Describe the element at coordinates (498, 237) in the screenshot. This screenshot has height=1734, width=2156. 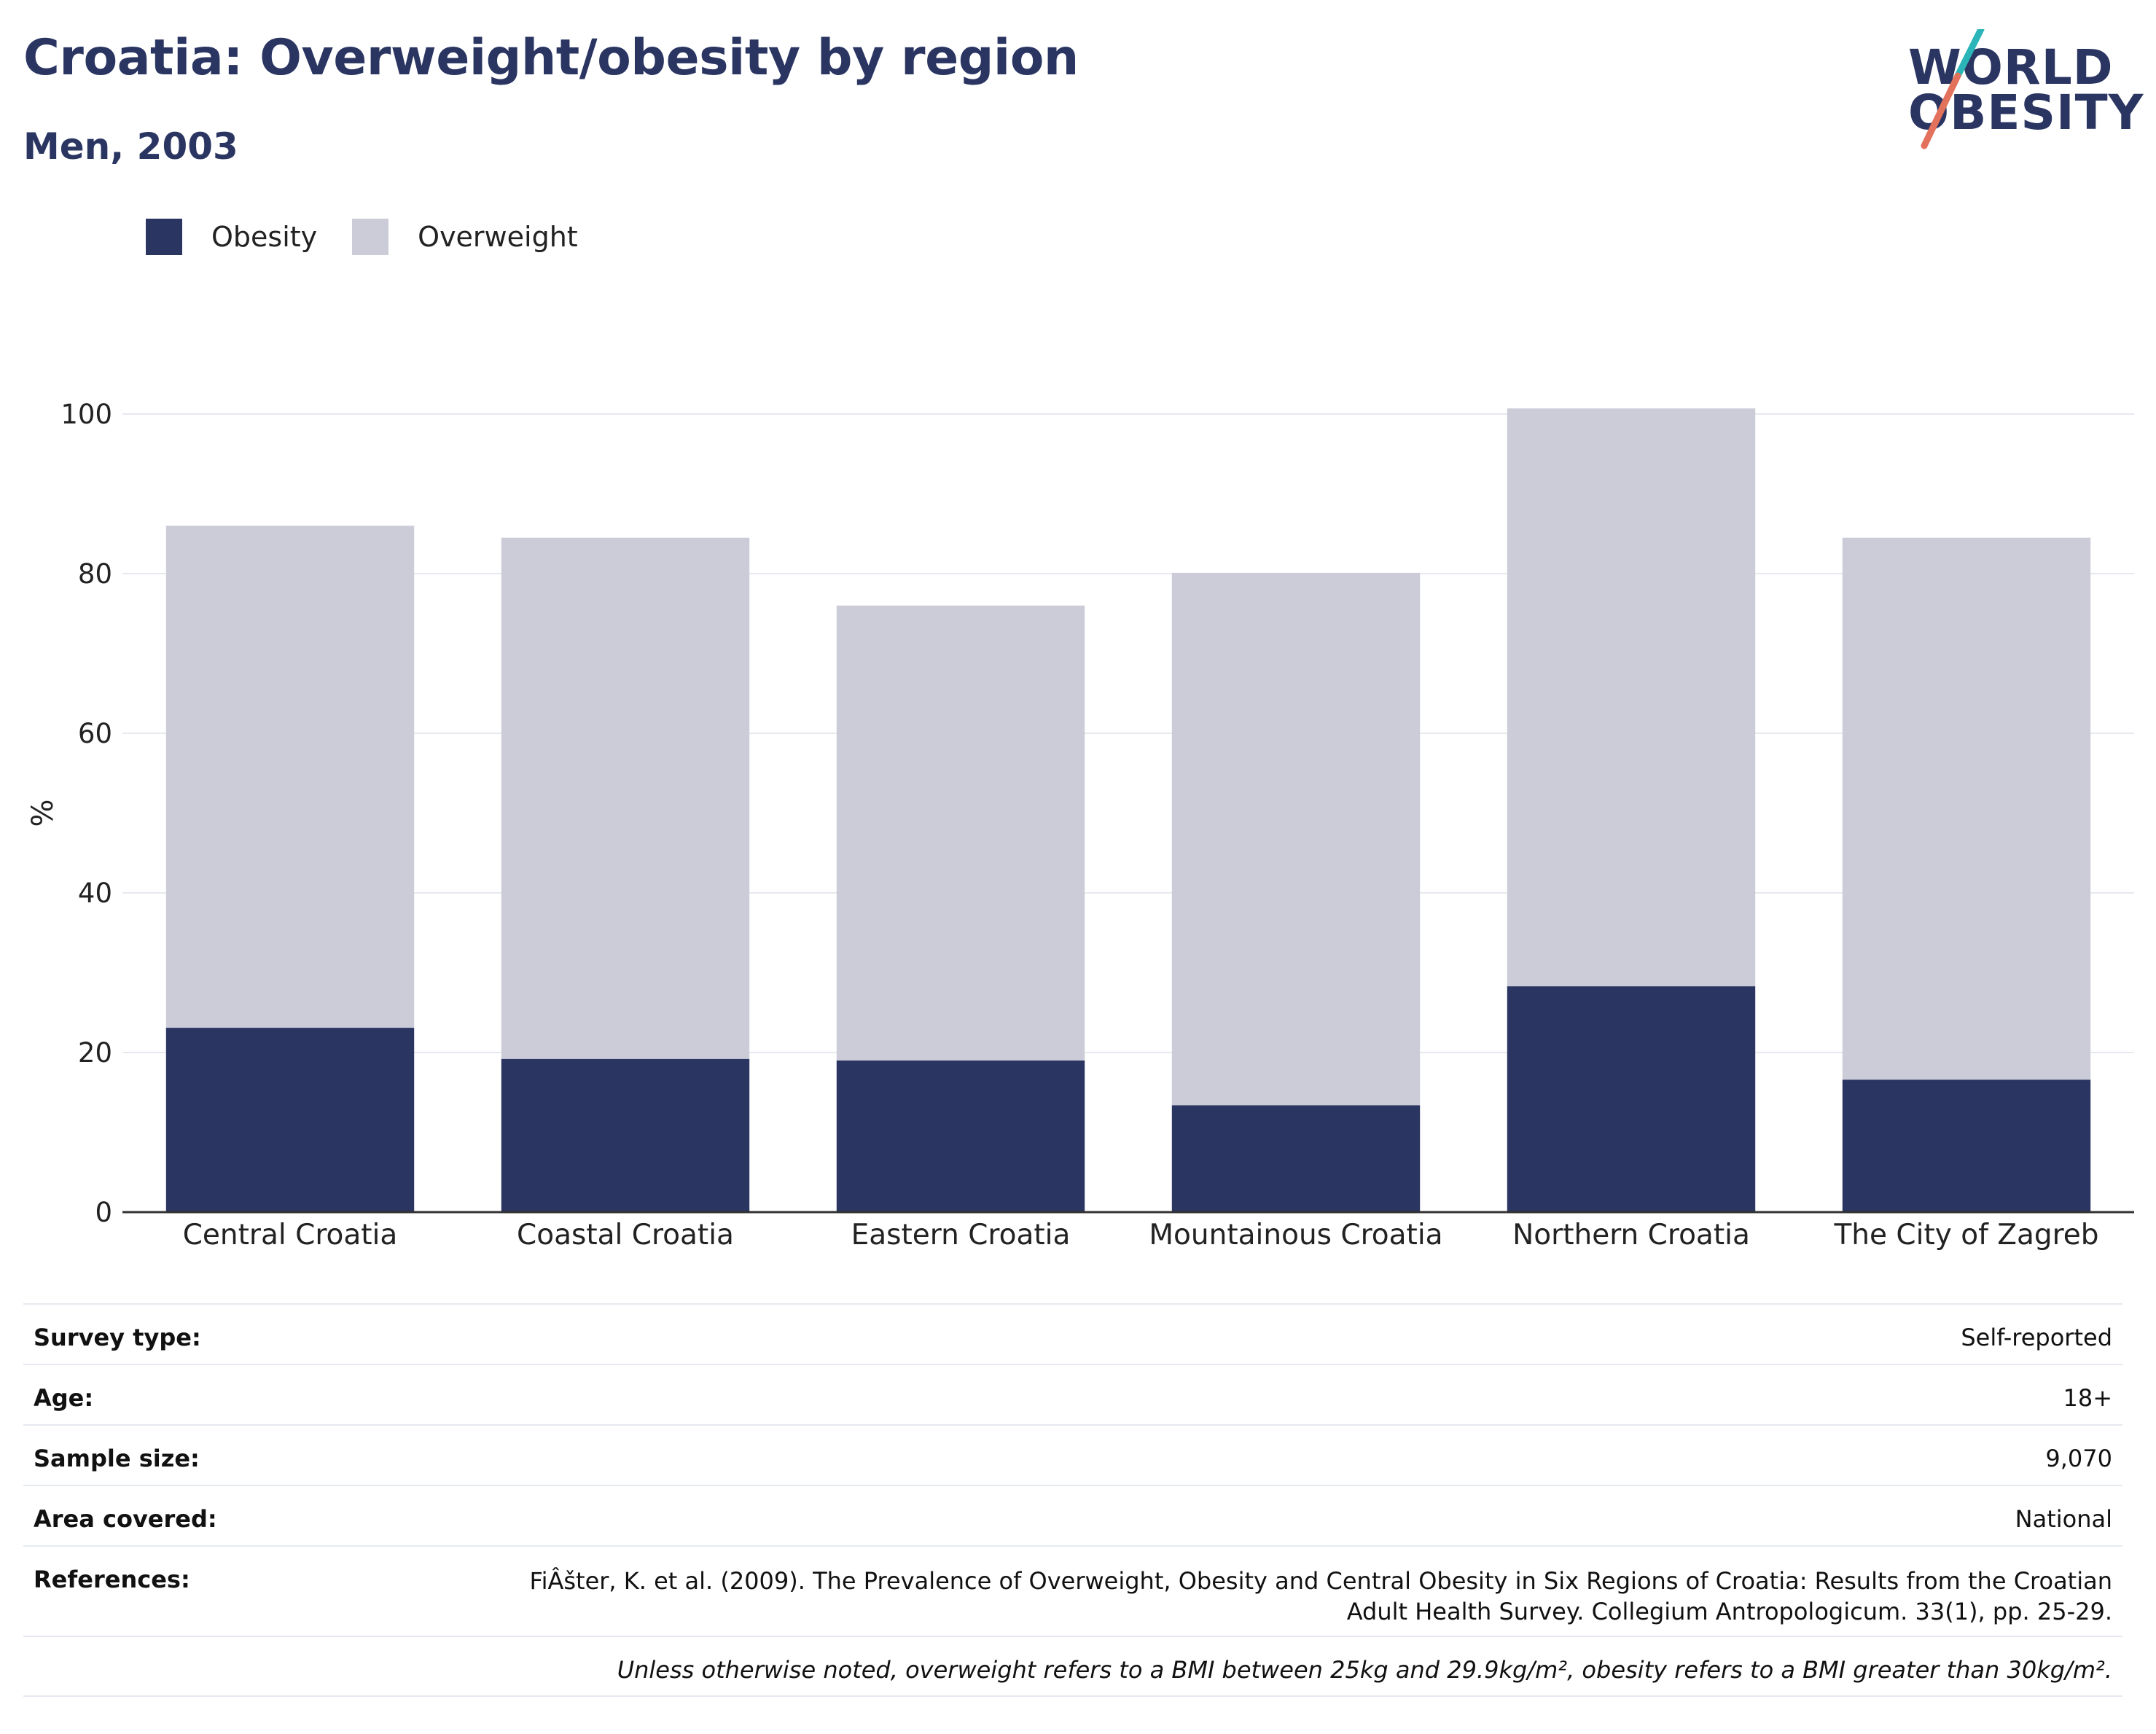
I see `legend-label: Overweight` at that location.